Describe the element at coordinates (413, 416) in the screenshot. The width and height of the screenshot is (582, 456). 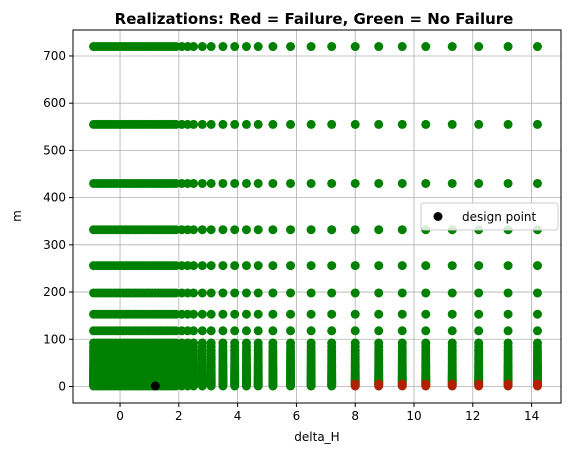
I see `x-tick-label: 10` at that location.